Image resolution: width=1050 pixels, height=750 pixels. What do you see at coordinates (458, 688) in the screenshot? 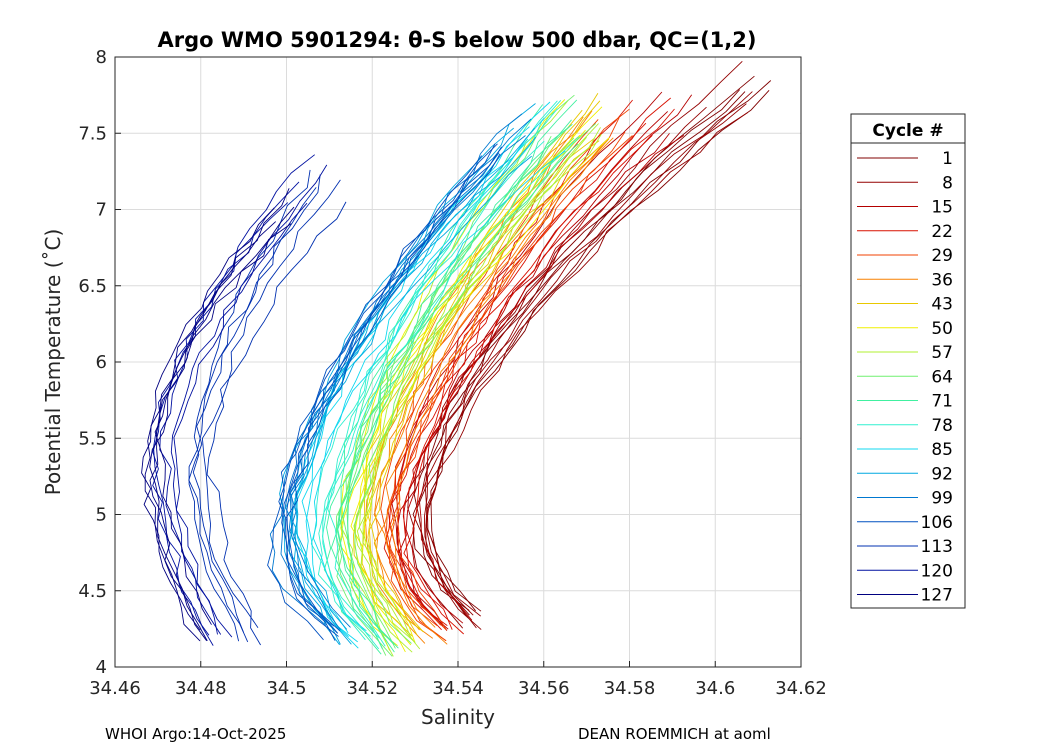
I see `x-tick-label: 34.54` at bounding box center [458, 688].